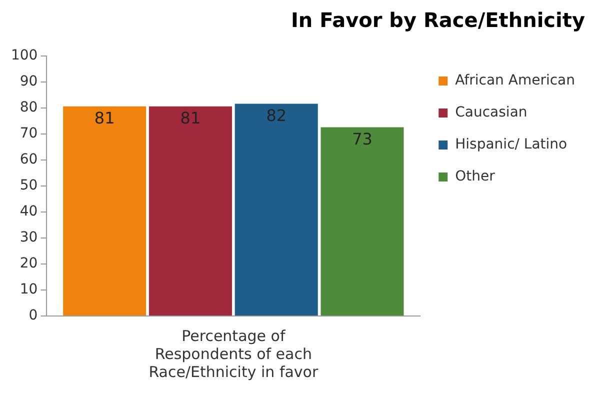 This screenshot has height=402, width=593. Describe the element at coordinates (33, 316) in the screenshot. I see `y-tick-label: 0` at that location.